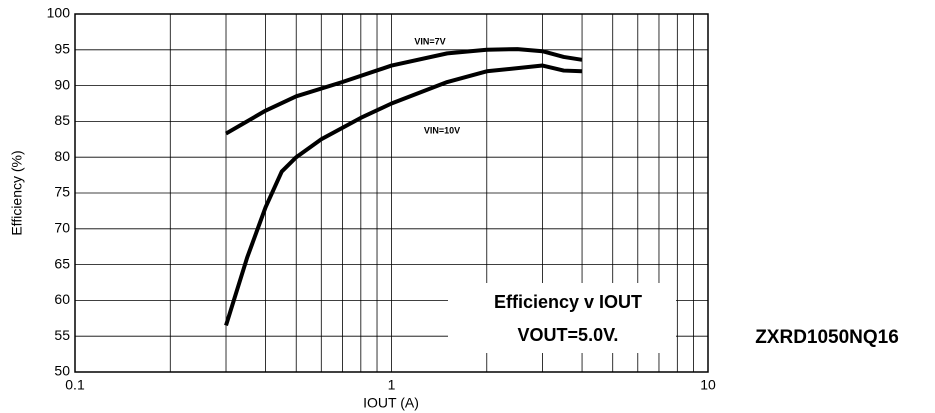 The image size is (935, 413). I want to click on series-label: VIN=7V, so click(429, 41).